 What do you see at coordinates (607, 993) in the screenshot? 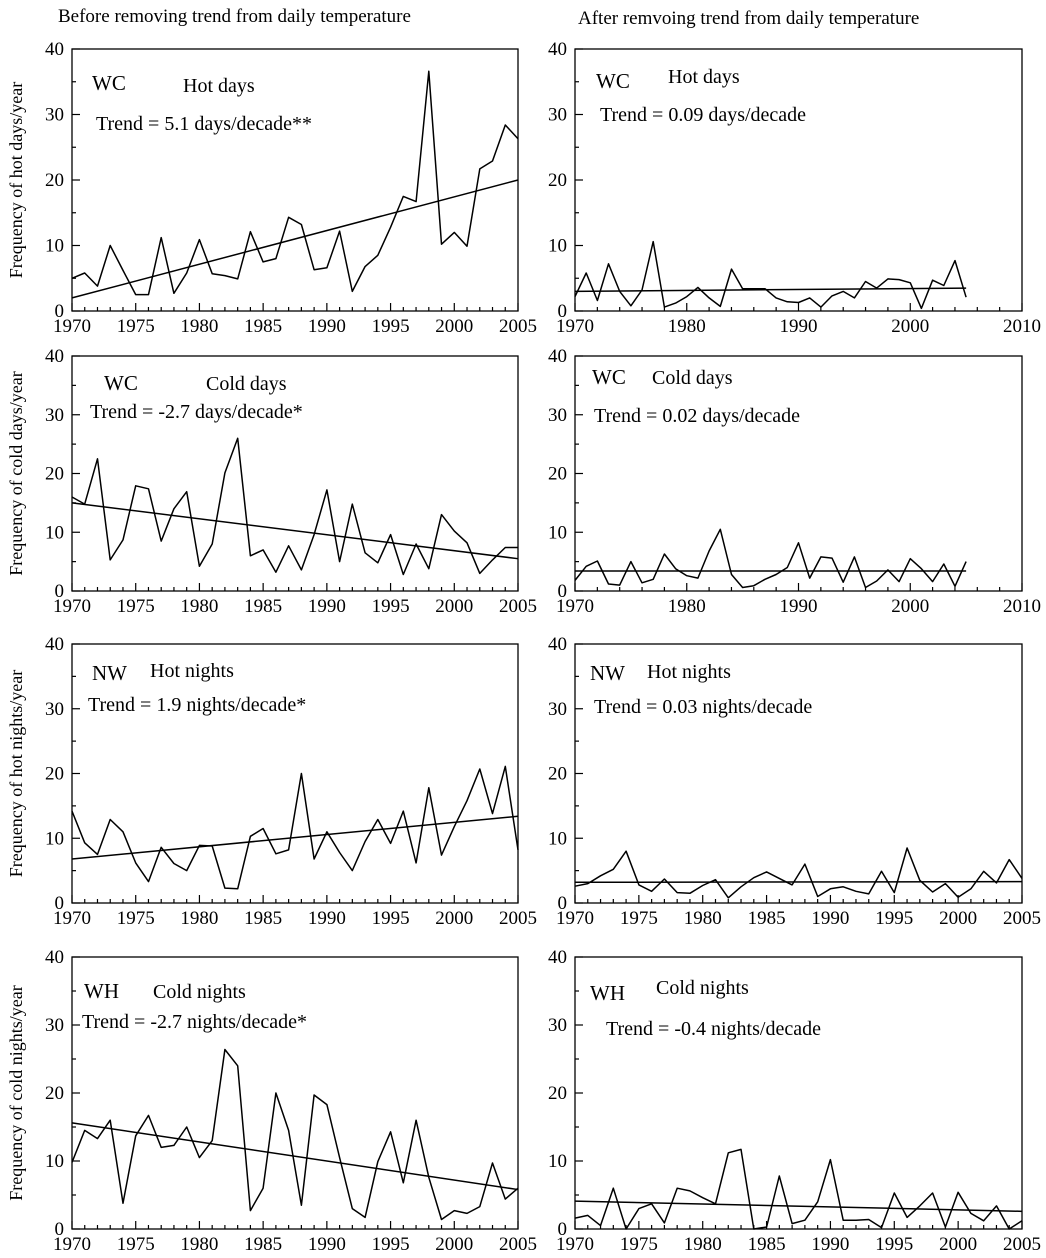
I see `region-label: WH` at bounding box center [607, 993].